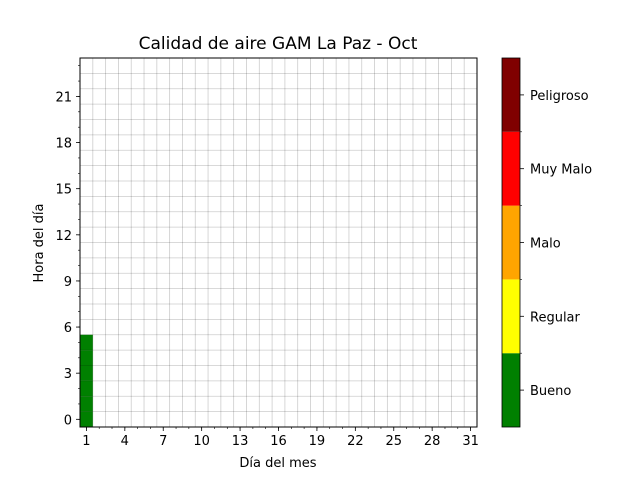 The height and width of the screenshot is (480, 640). I want to click on x-tick-label: 19, so click(317, 441).